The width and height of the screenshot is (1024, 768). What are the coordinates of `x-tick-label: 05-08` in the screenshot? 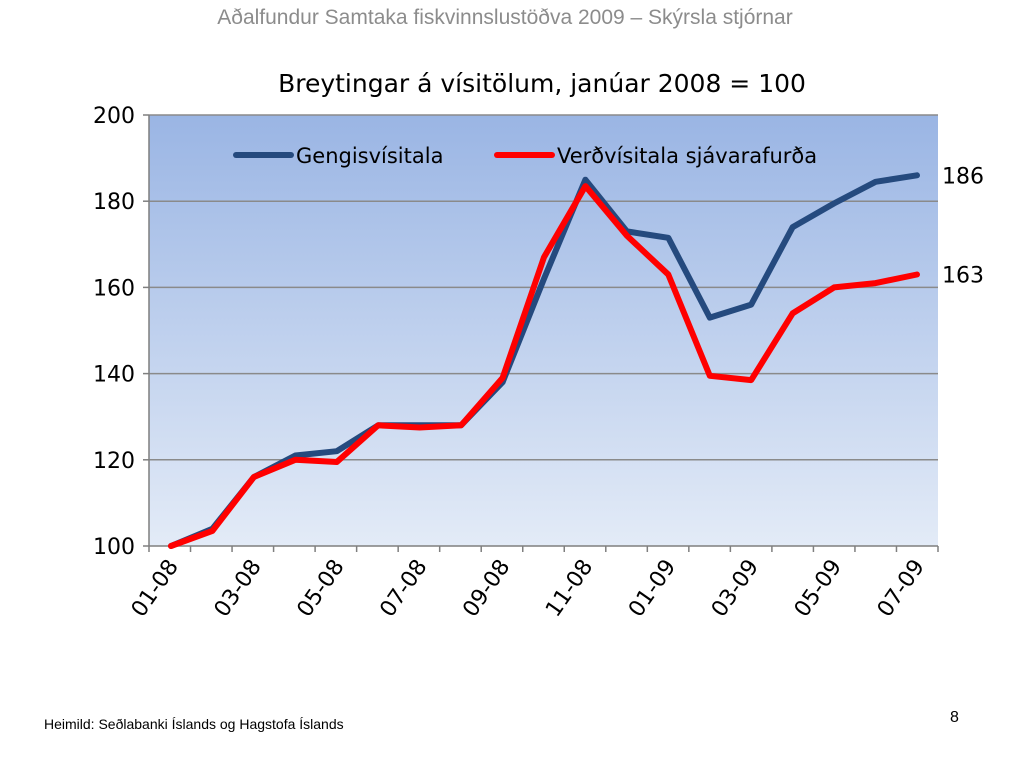 It's located at (321, 588).